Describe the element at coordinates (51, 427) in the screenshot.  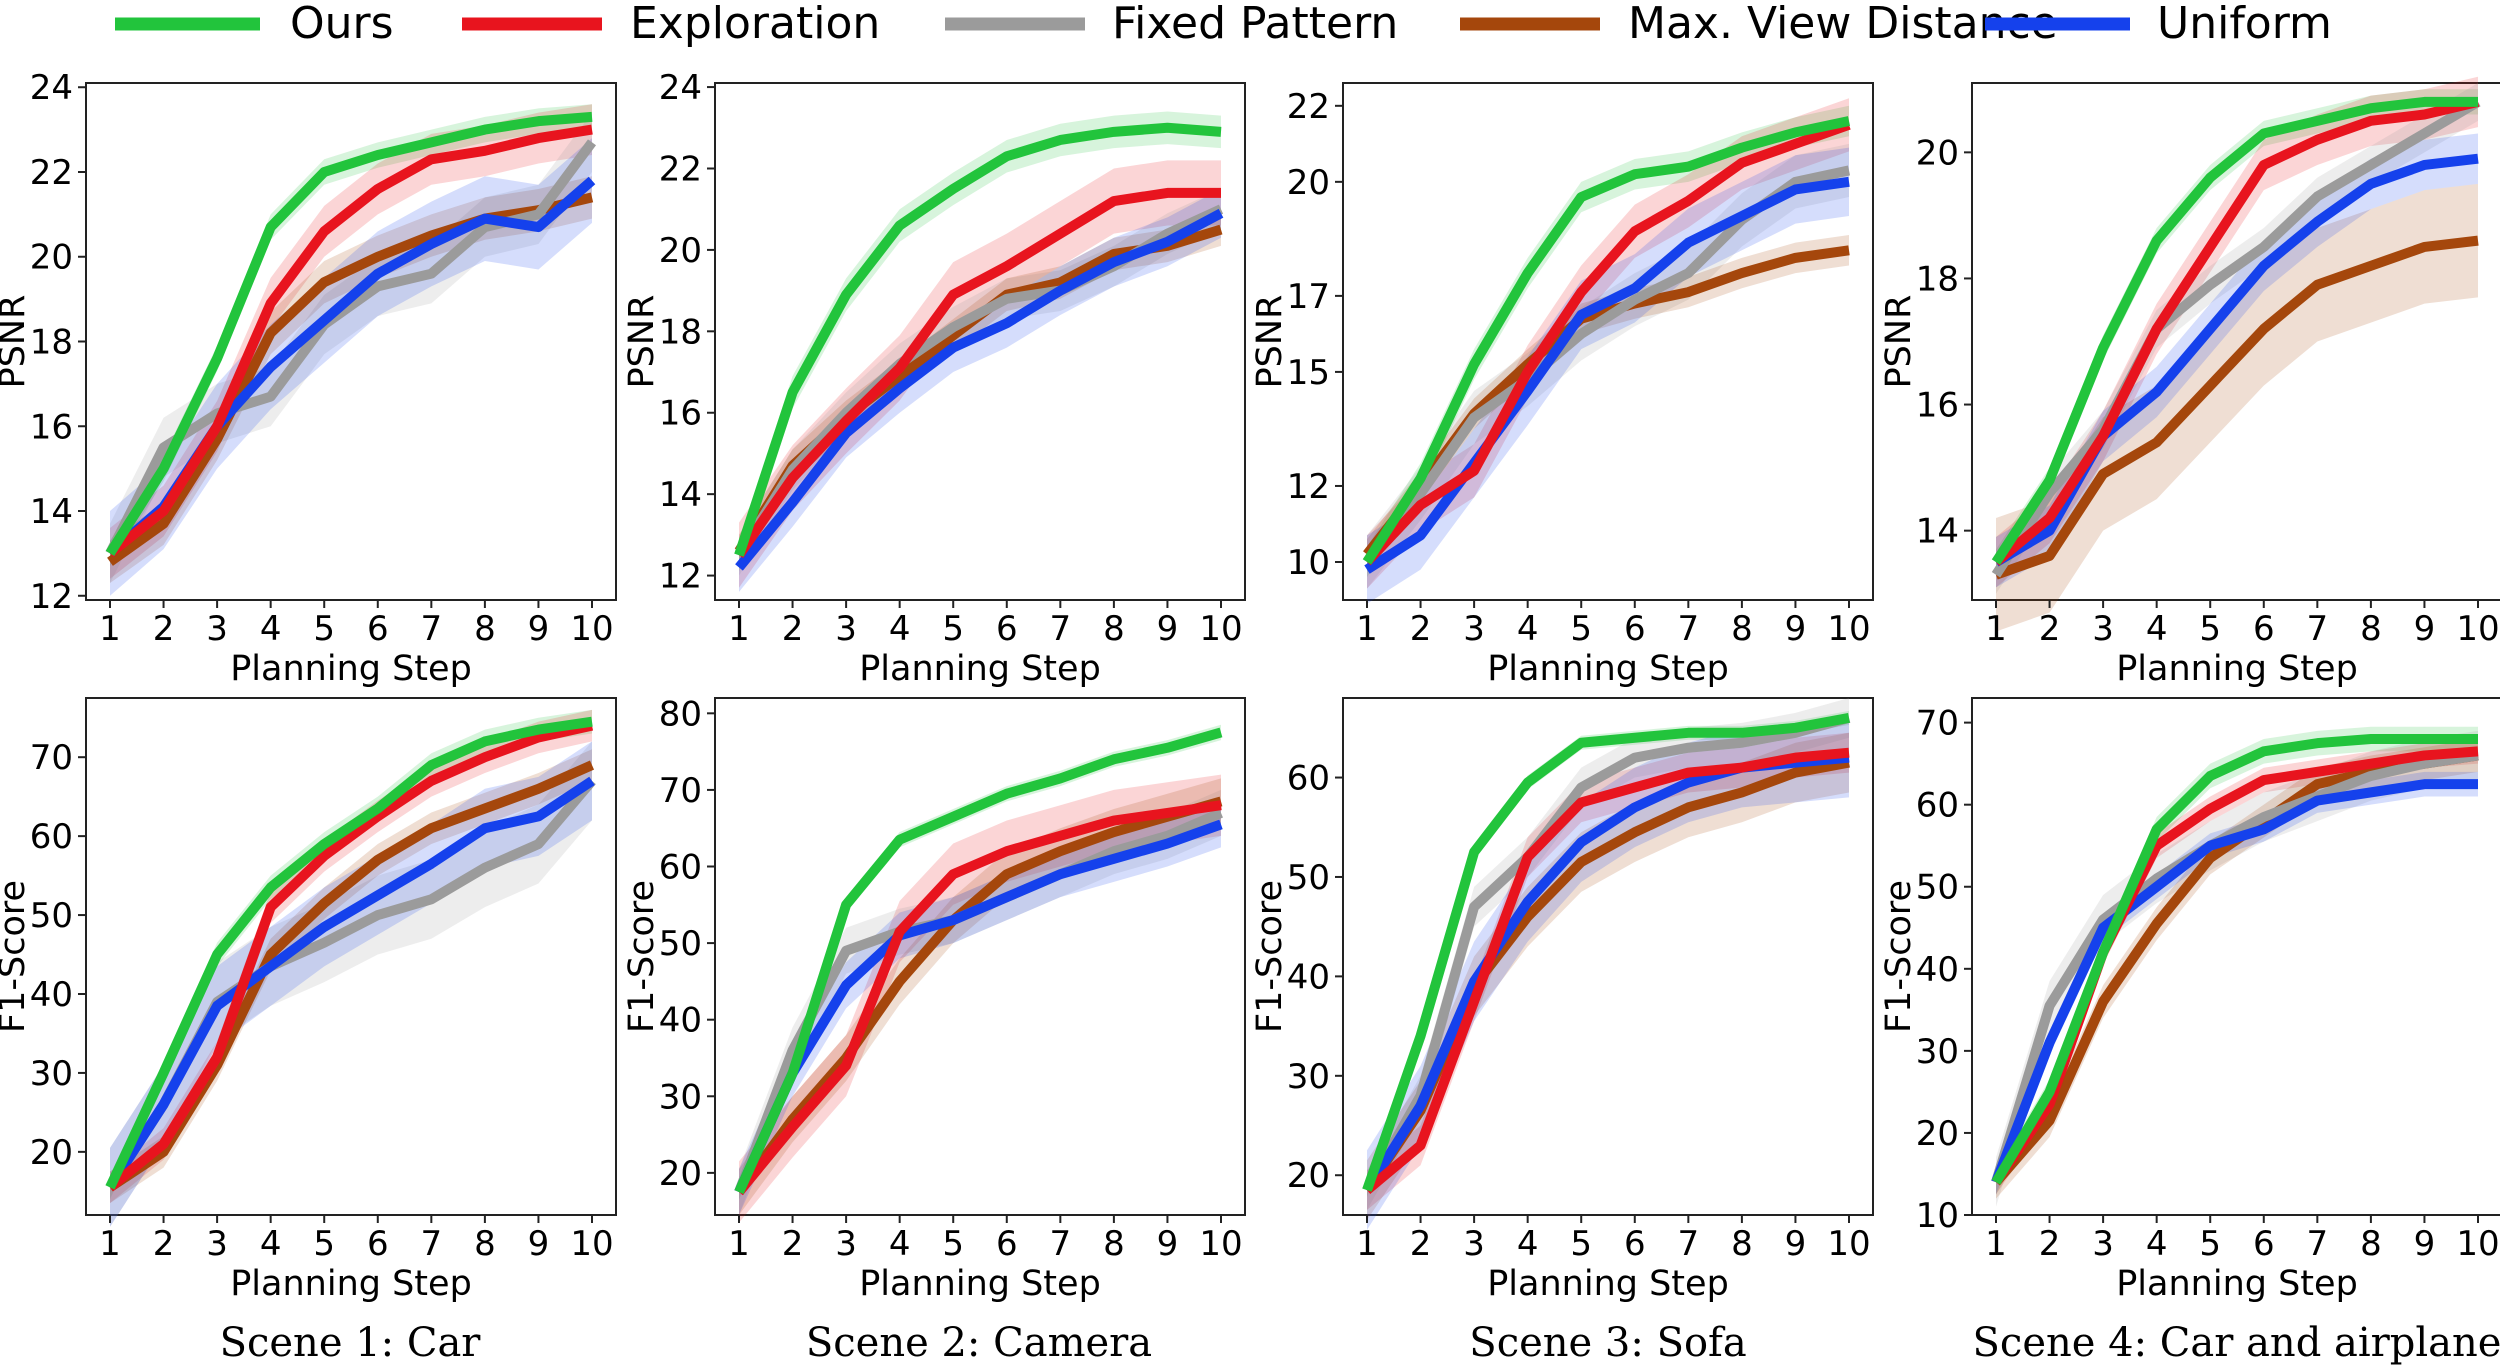
I see `y-tick-label: 16` at that location.